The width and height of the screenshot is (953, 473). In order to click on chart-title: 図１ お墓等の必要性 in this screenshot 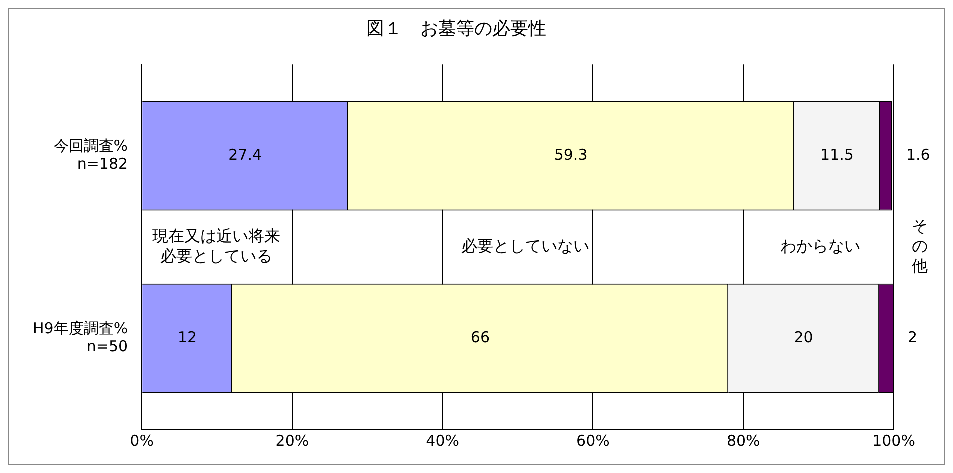, I will do `click(456, 29)`.